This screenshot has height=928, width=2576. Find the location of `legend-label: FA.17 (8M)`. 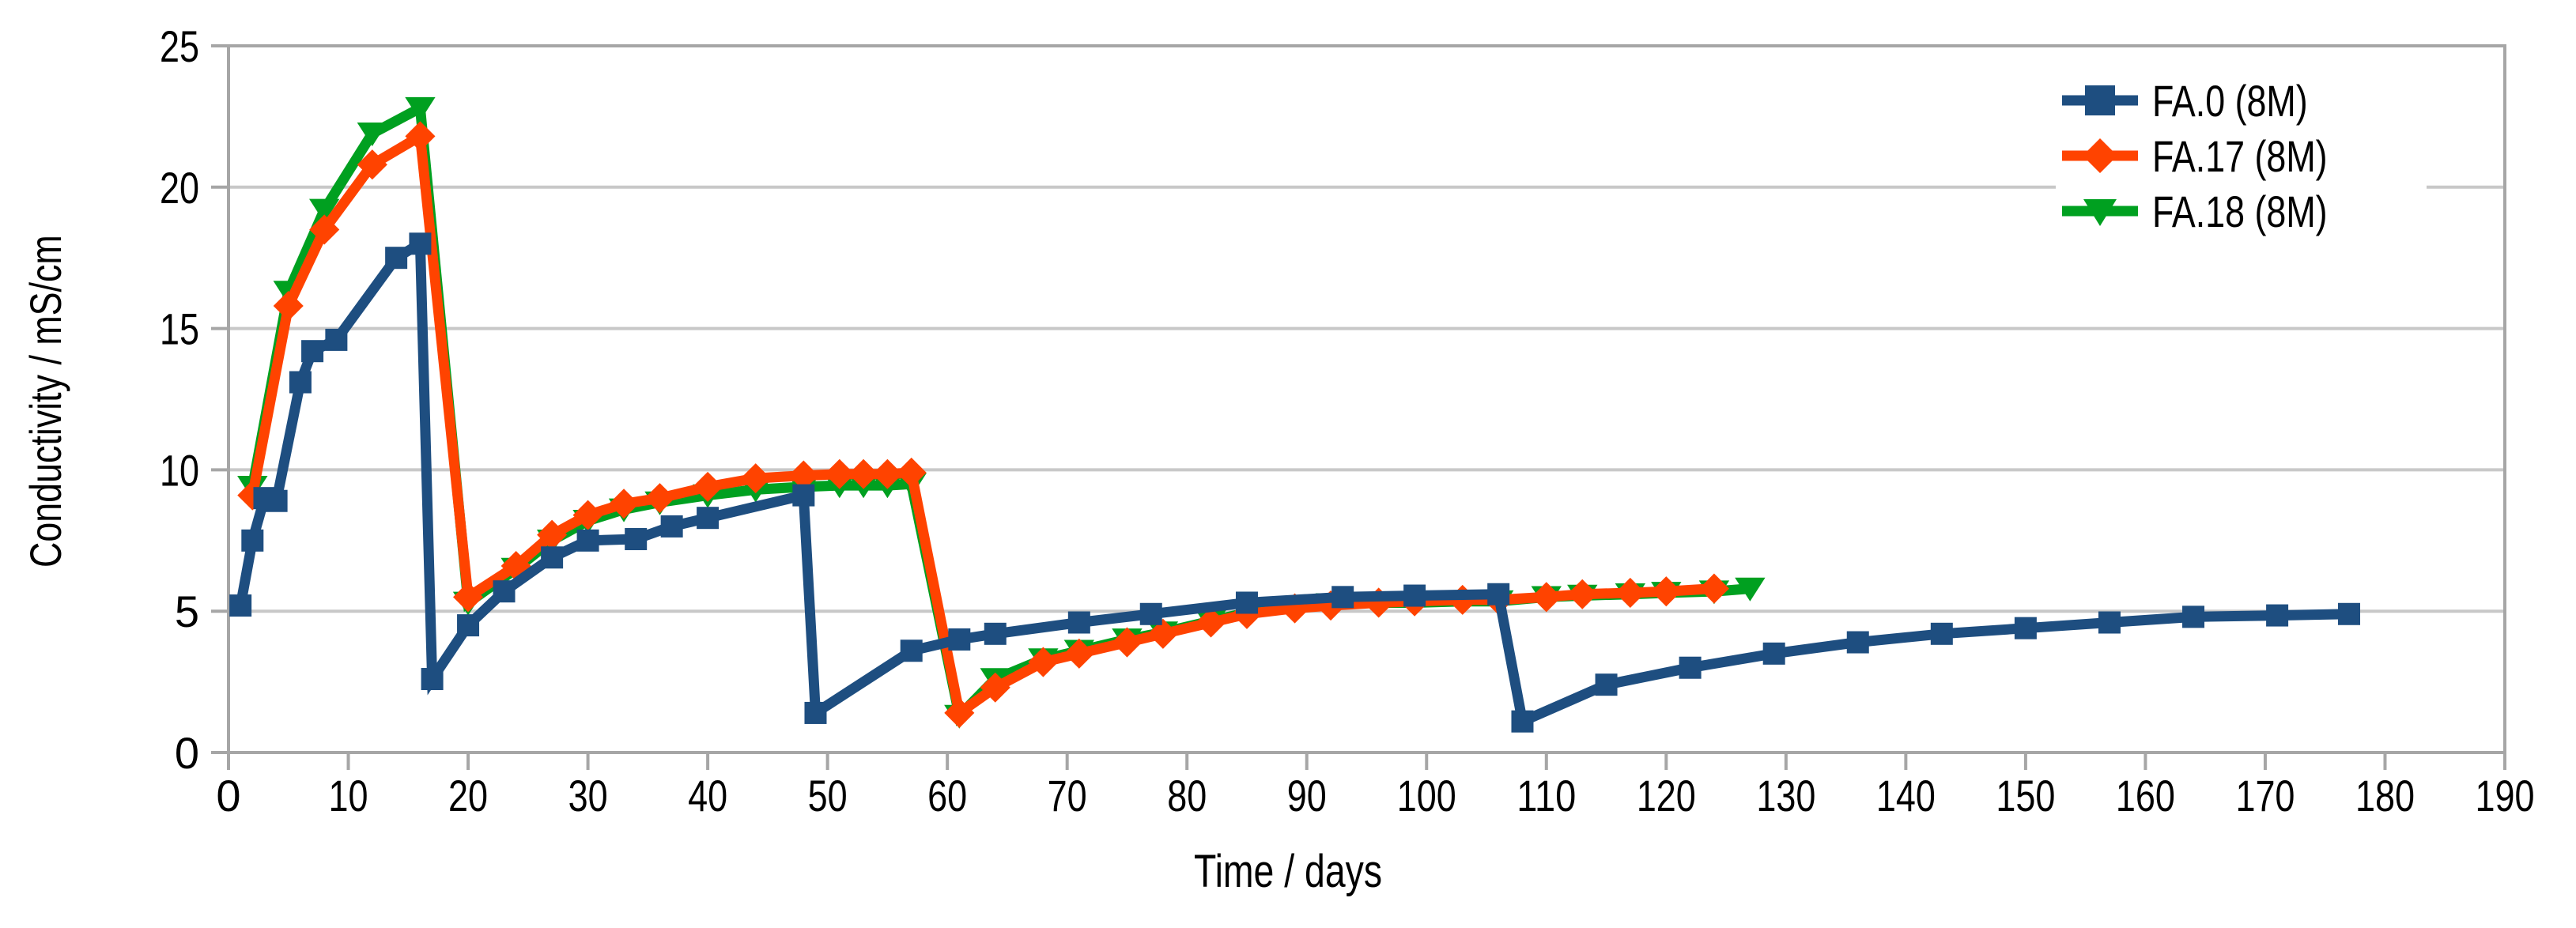

legend-label: FA.17 (8M) is located at coordinates (2240, 155).